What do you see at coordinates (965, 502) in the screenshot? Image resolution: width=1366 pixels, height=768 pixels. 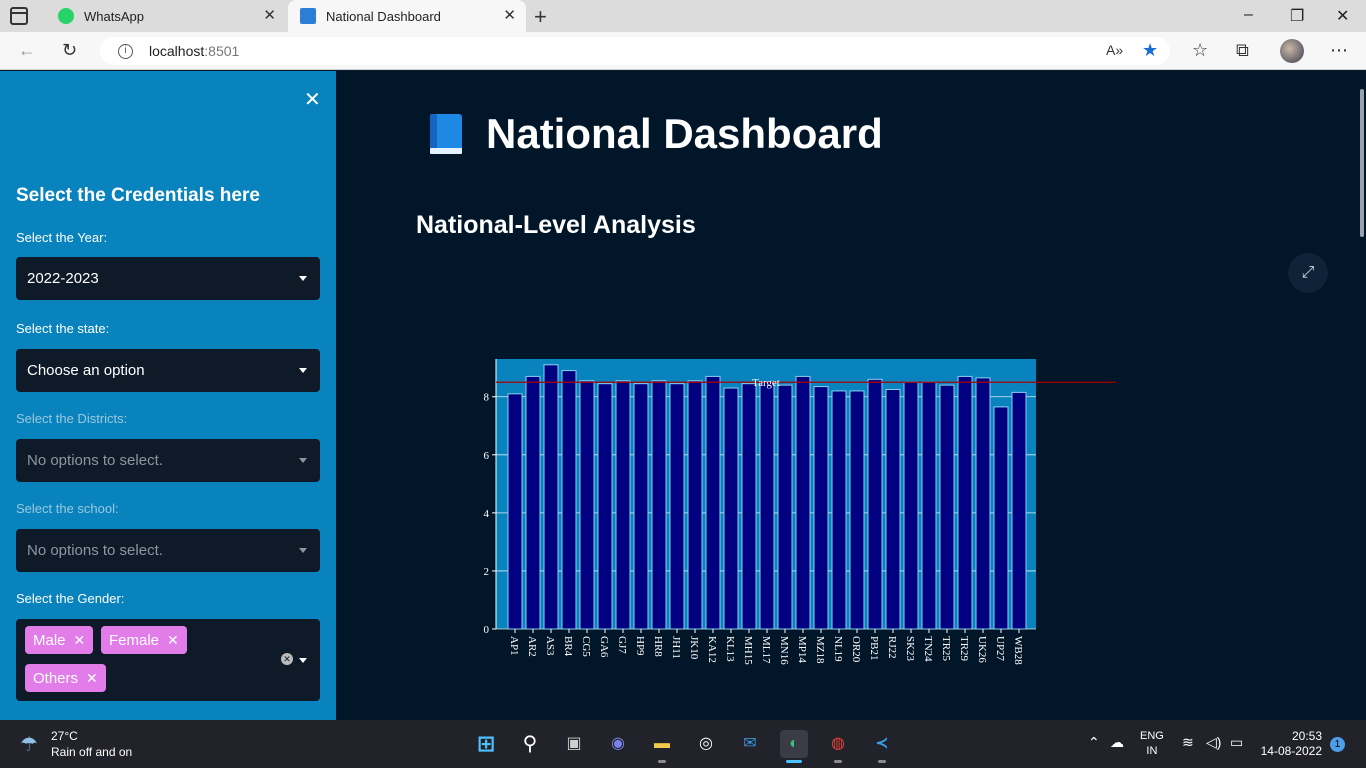 I see `bar-TR29` at bounding box center [965, 502].